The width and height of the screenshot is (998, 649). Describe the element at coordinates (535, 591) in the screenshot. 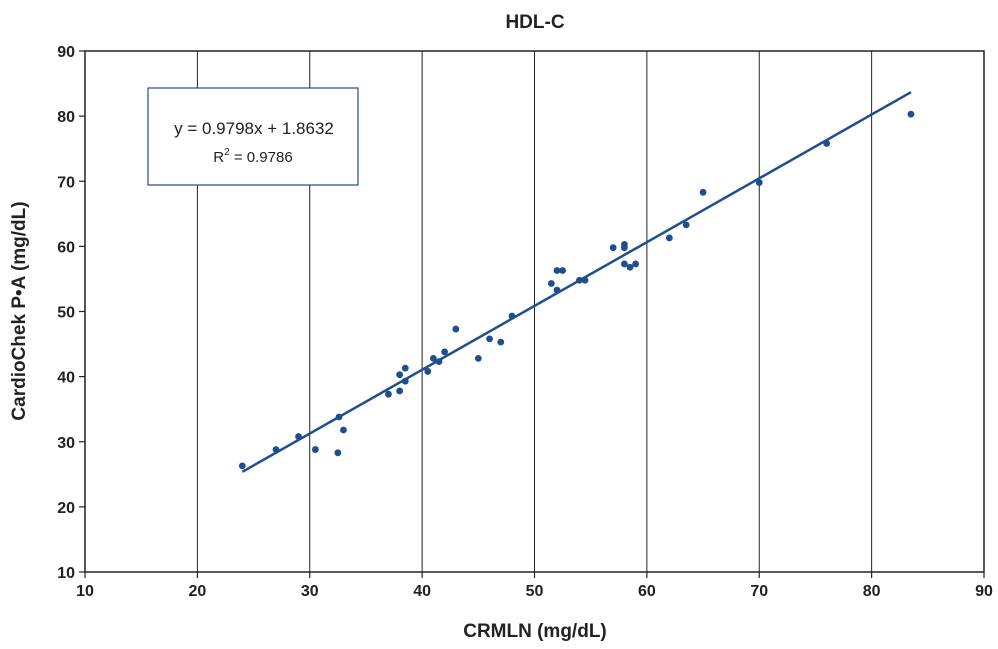

I see `x-tick-label: 50` at that location.